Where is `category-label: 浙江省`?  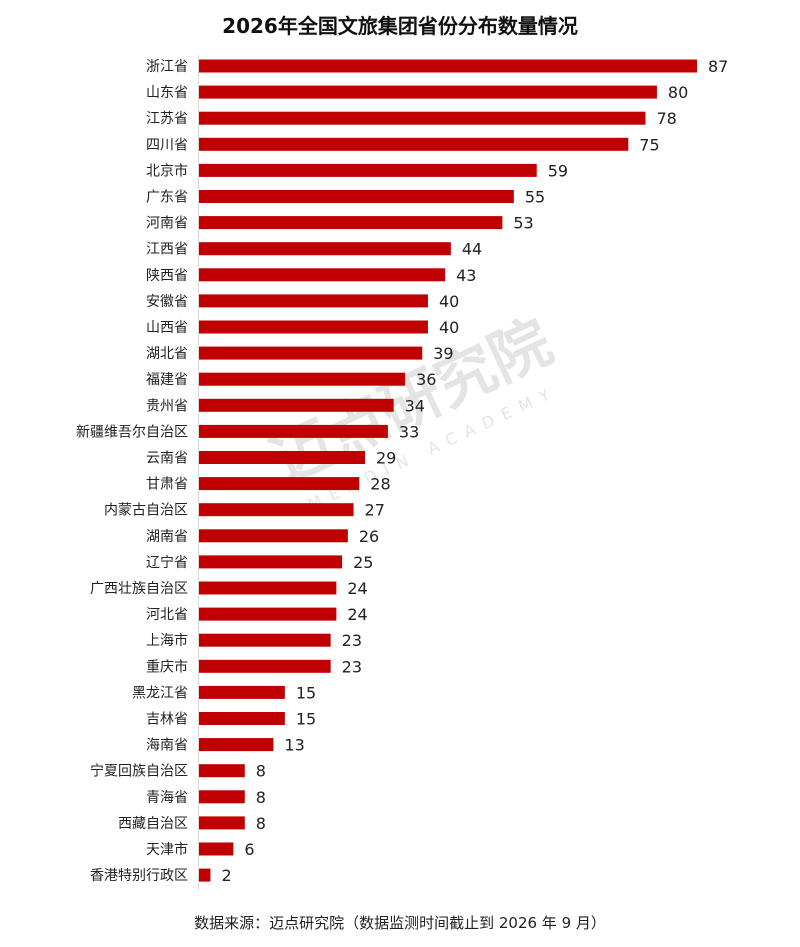
category-label: 浙江省 is located at coordinates (167, 67).